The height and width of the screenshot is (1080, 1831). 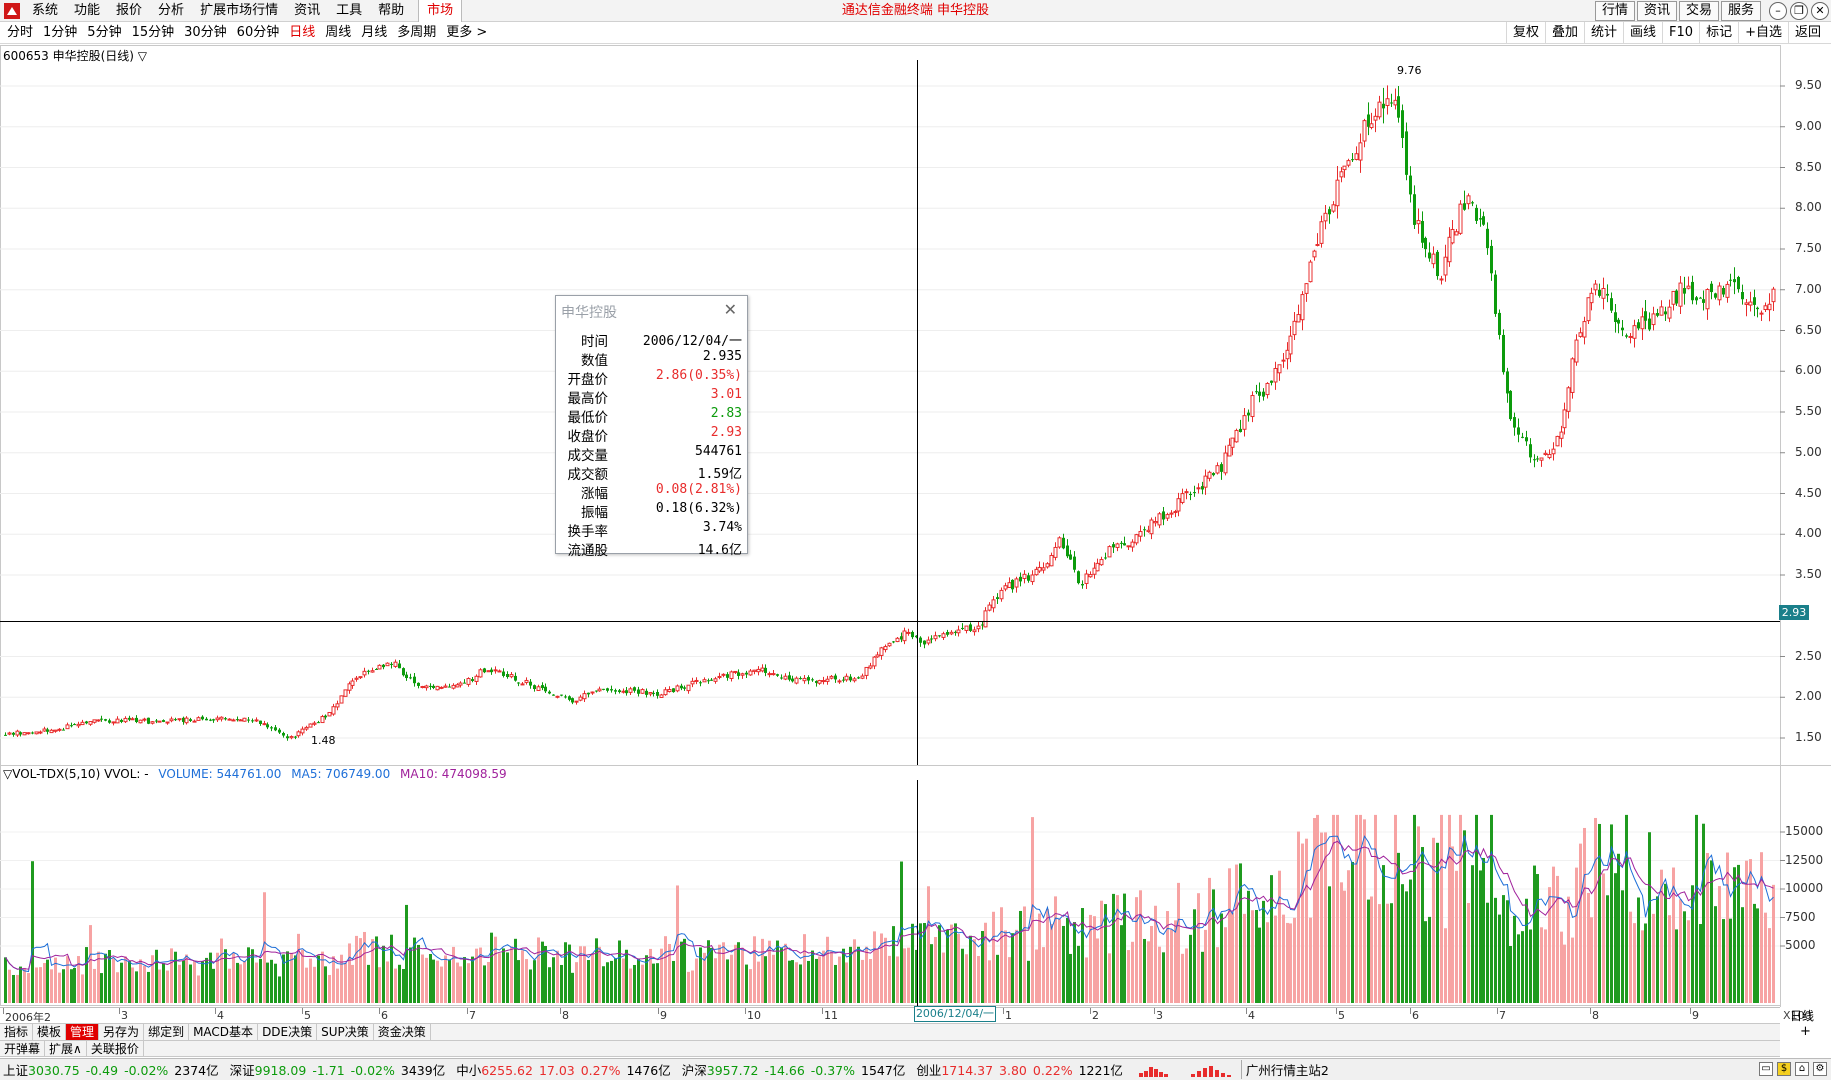 I want to click on tab-manage: 管理, so click(x=83, y=1032).